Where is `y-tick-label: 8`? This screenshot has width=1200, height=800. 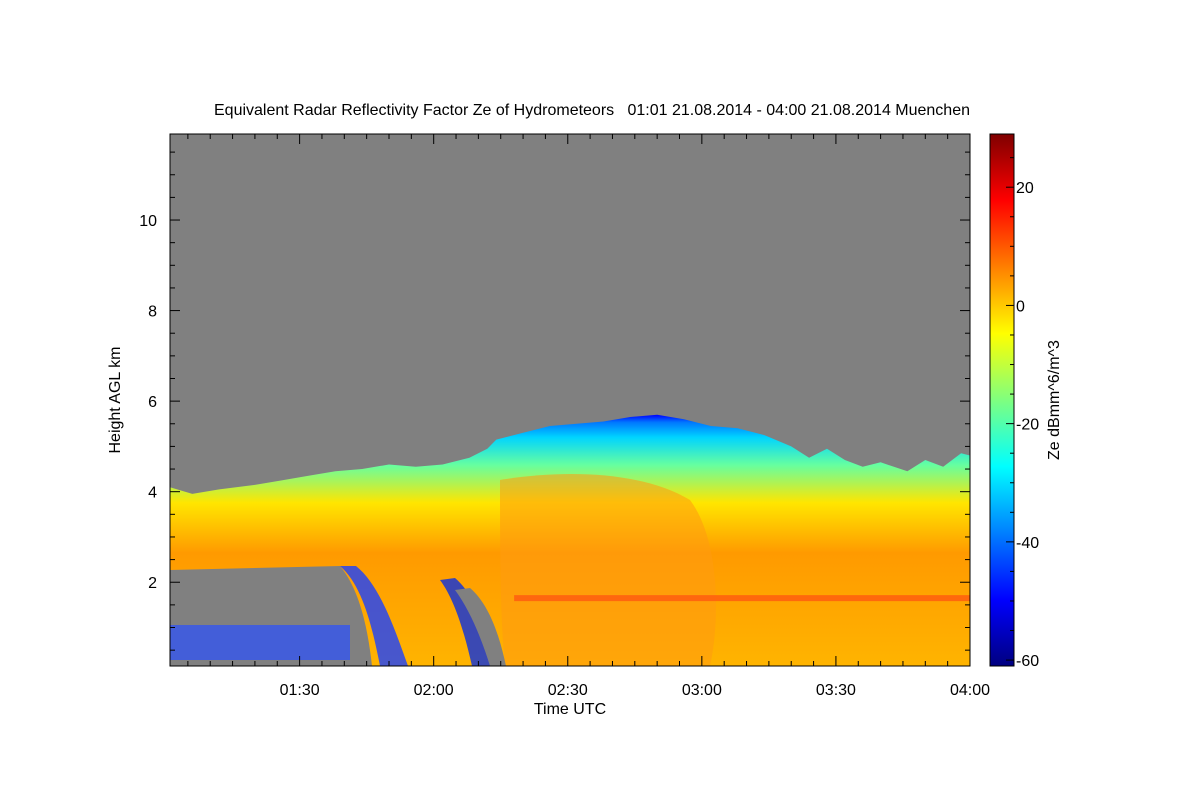 y-tick-label: 8 is located at coordinates (152, 312).